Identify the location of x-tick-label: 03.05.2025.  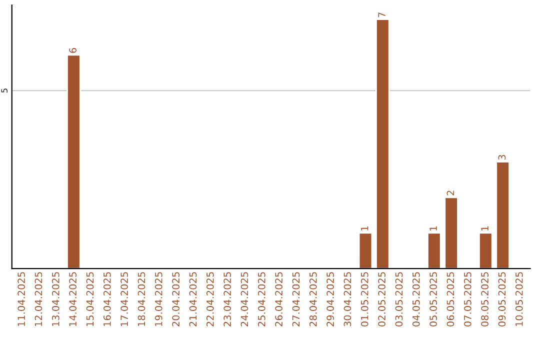
(399, 299).